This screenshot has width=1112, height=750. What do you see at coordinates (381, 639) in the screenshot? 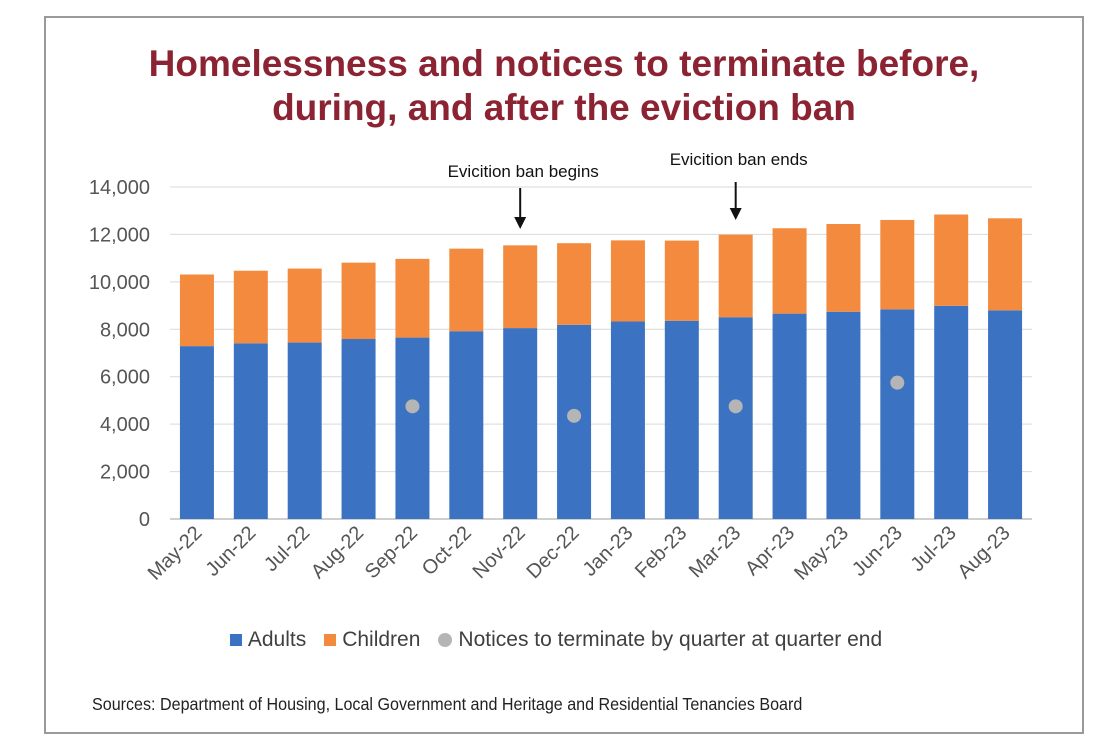
I see `legend-label-children: Children` at bounding box center [381, 639].